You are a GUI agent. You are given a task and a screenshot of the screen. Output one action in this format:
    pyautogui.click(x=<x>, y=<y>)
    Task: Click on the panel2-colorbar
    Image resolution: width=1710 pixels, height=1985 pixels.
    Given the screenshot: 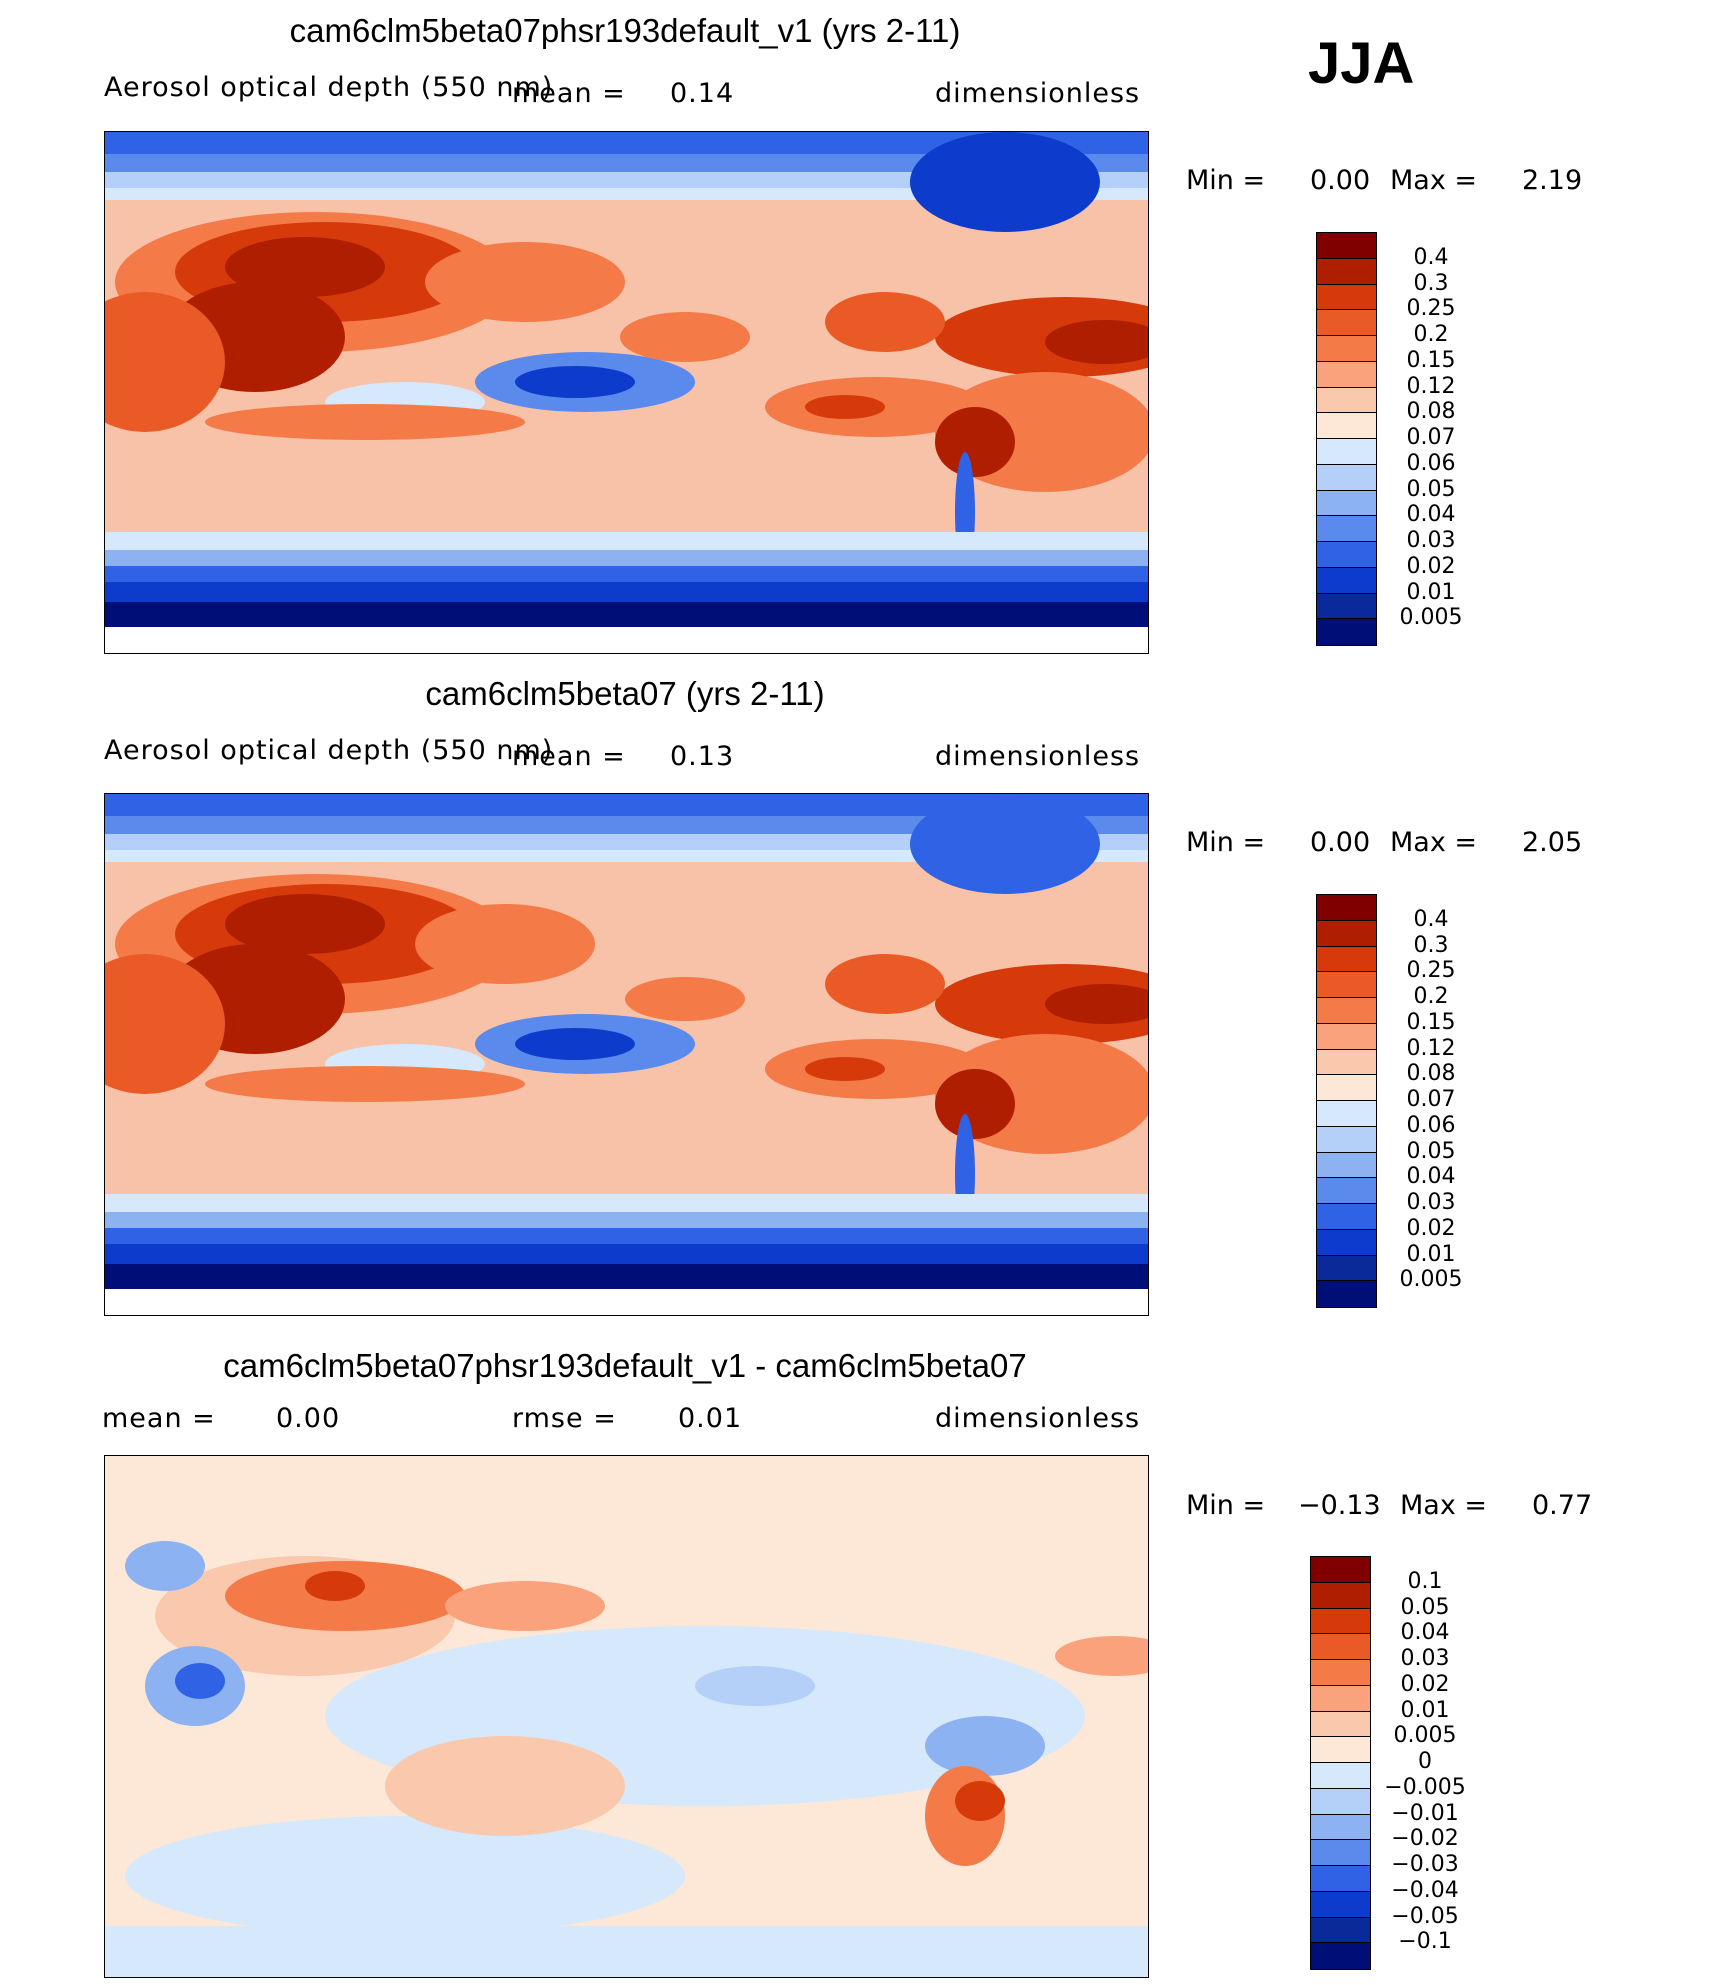 What is the action you would take?
    pyautogui.click(x=1346, y=1101)
    